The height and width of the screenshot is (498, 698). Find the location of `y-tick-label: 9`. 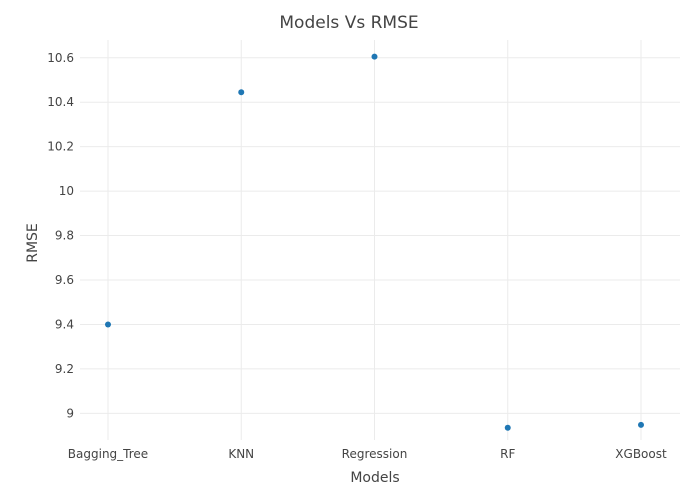

y-tick-label: 9 is located at coordinates (70, 413).